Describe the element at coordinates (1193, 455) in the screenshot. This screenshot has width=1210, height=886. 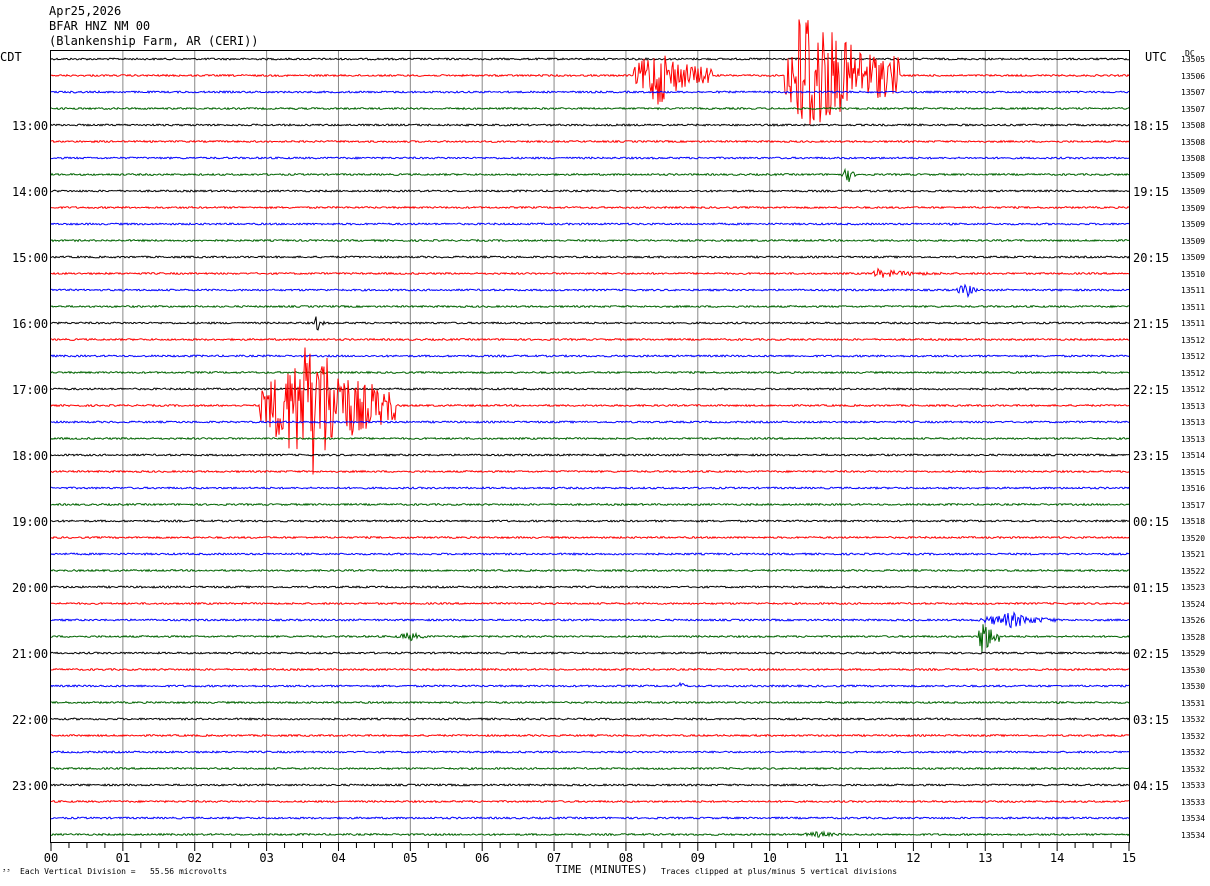
I see `dc-value-label: 13514` at that location.